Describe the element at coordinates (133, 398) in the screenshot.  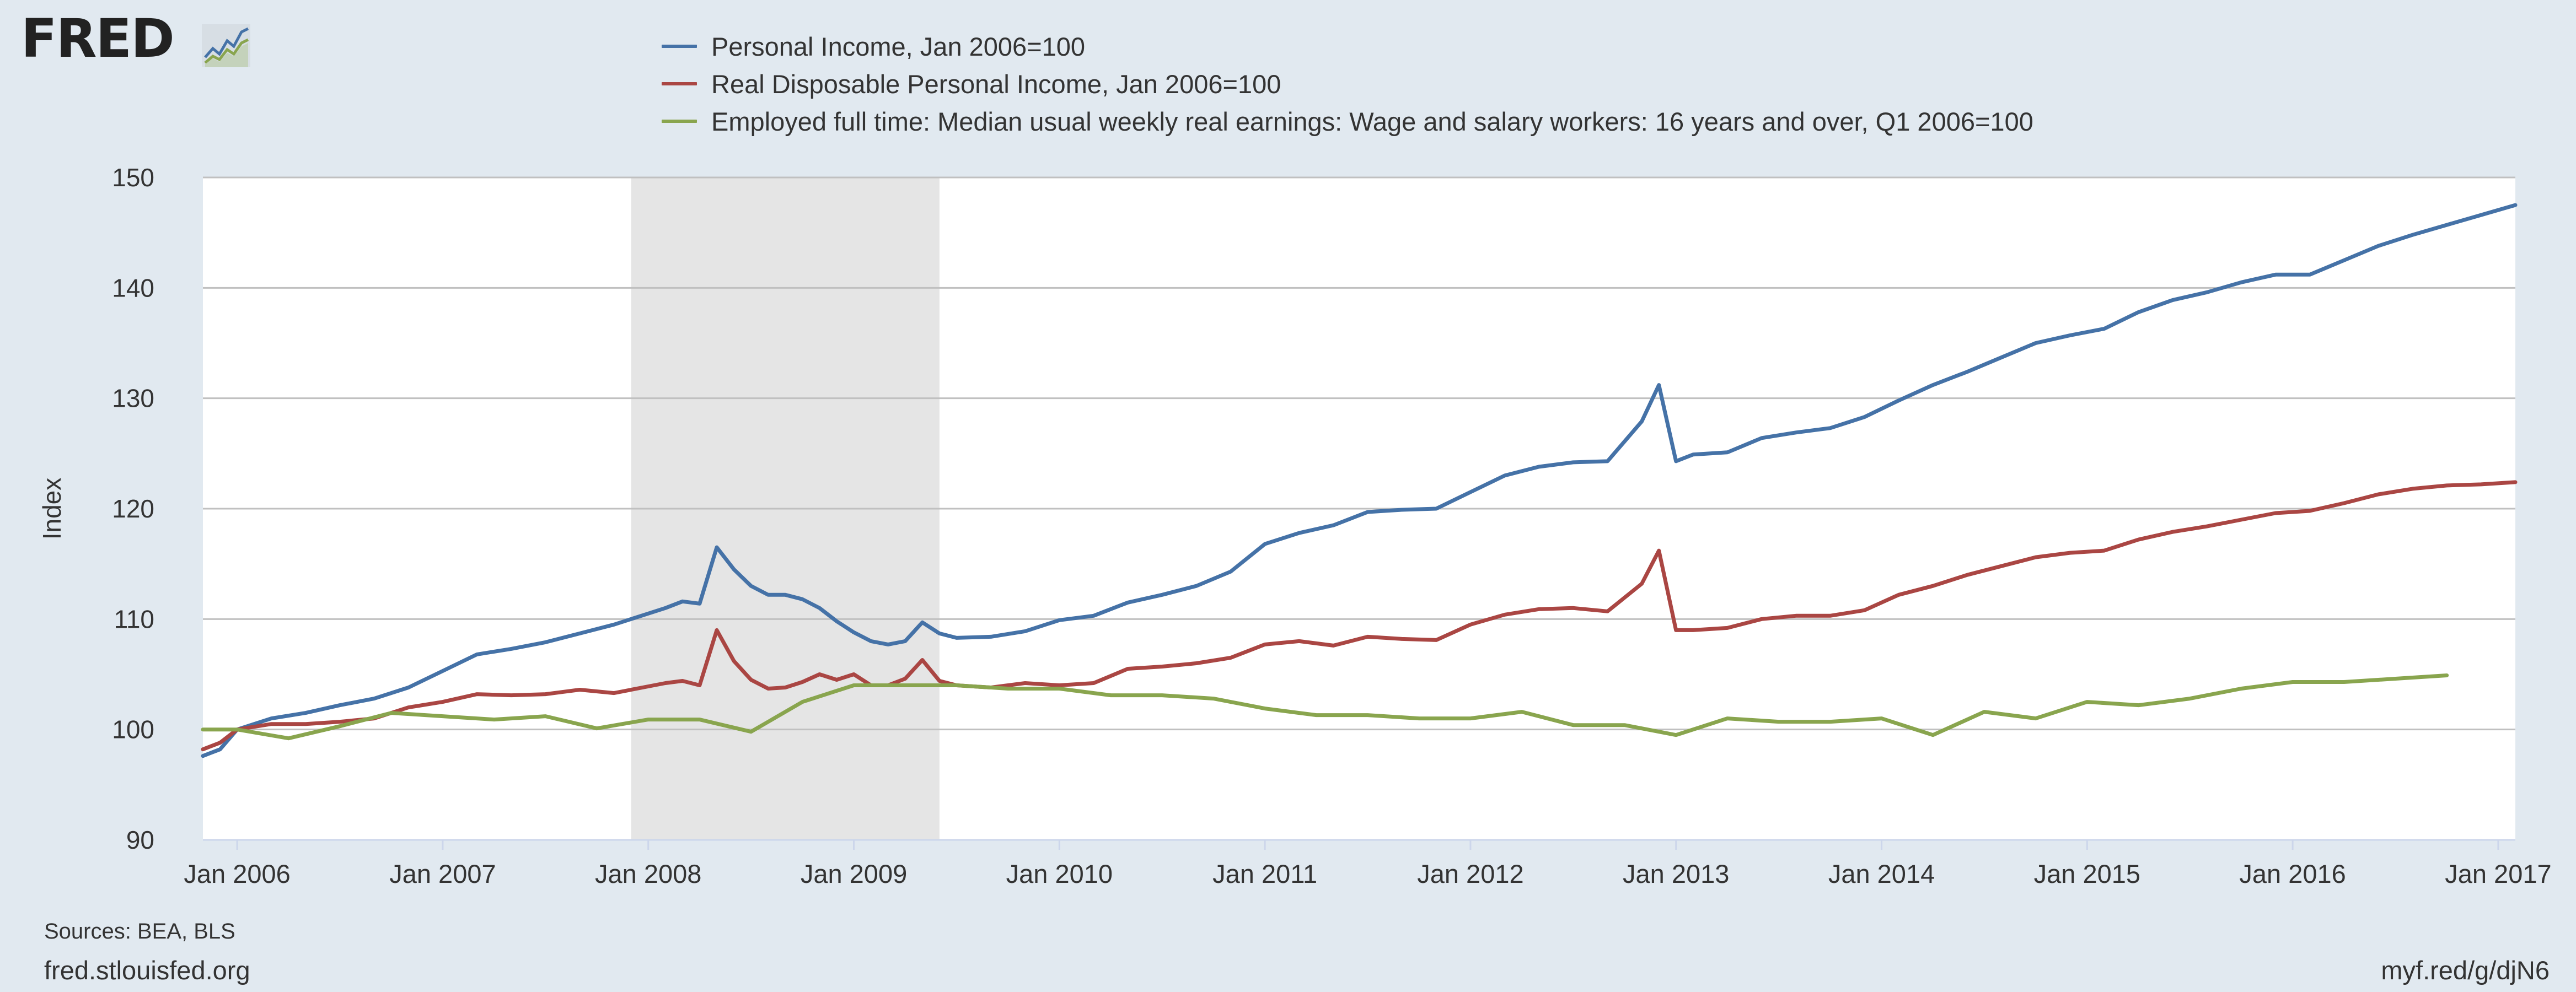
I see `y-tick-label: 130` at that location.